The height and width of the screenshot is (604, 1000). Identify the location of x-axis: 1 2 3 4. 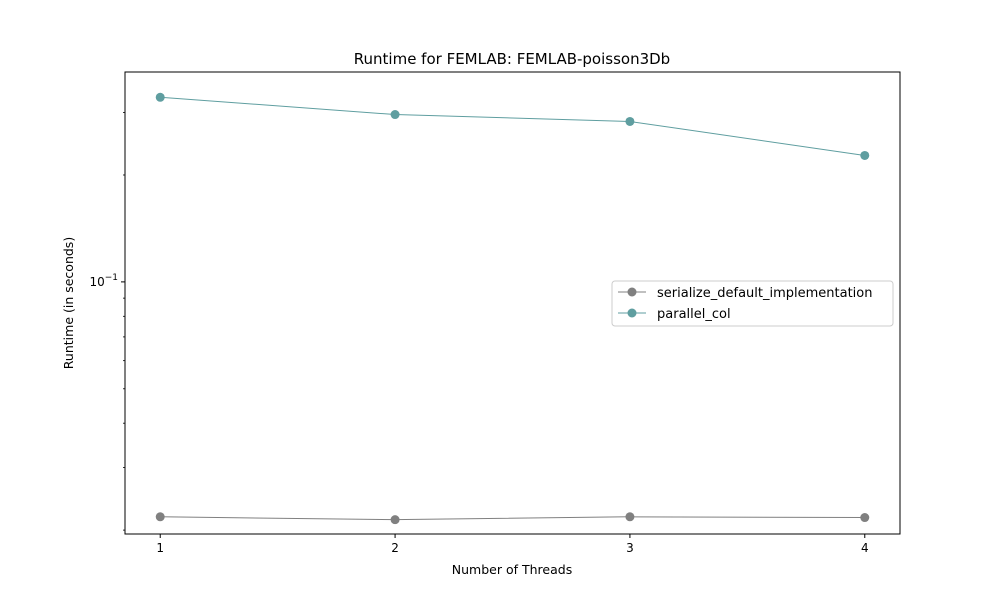
(512, 544).